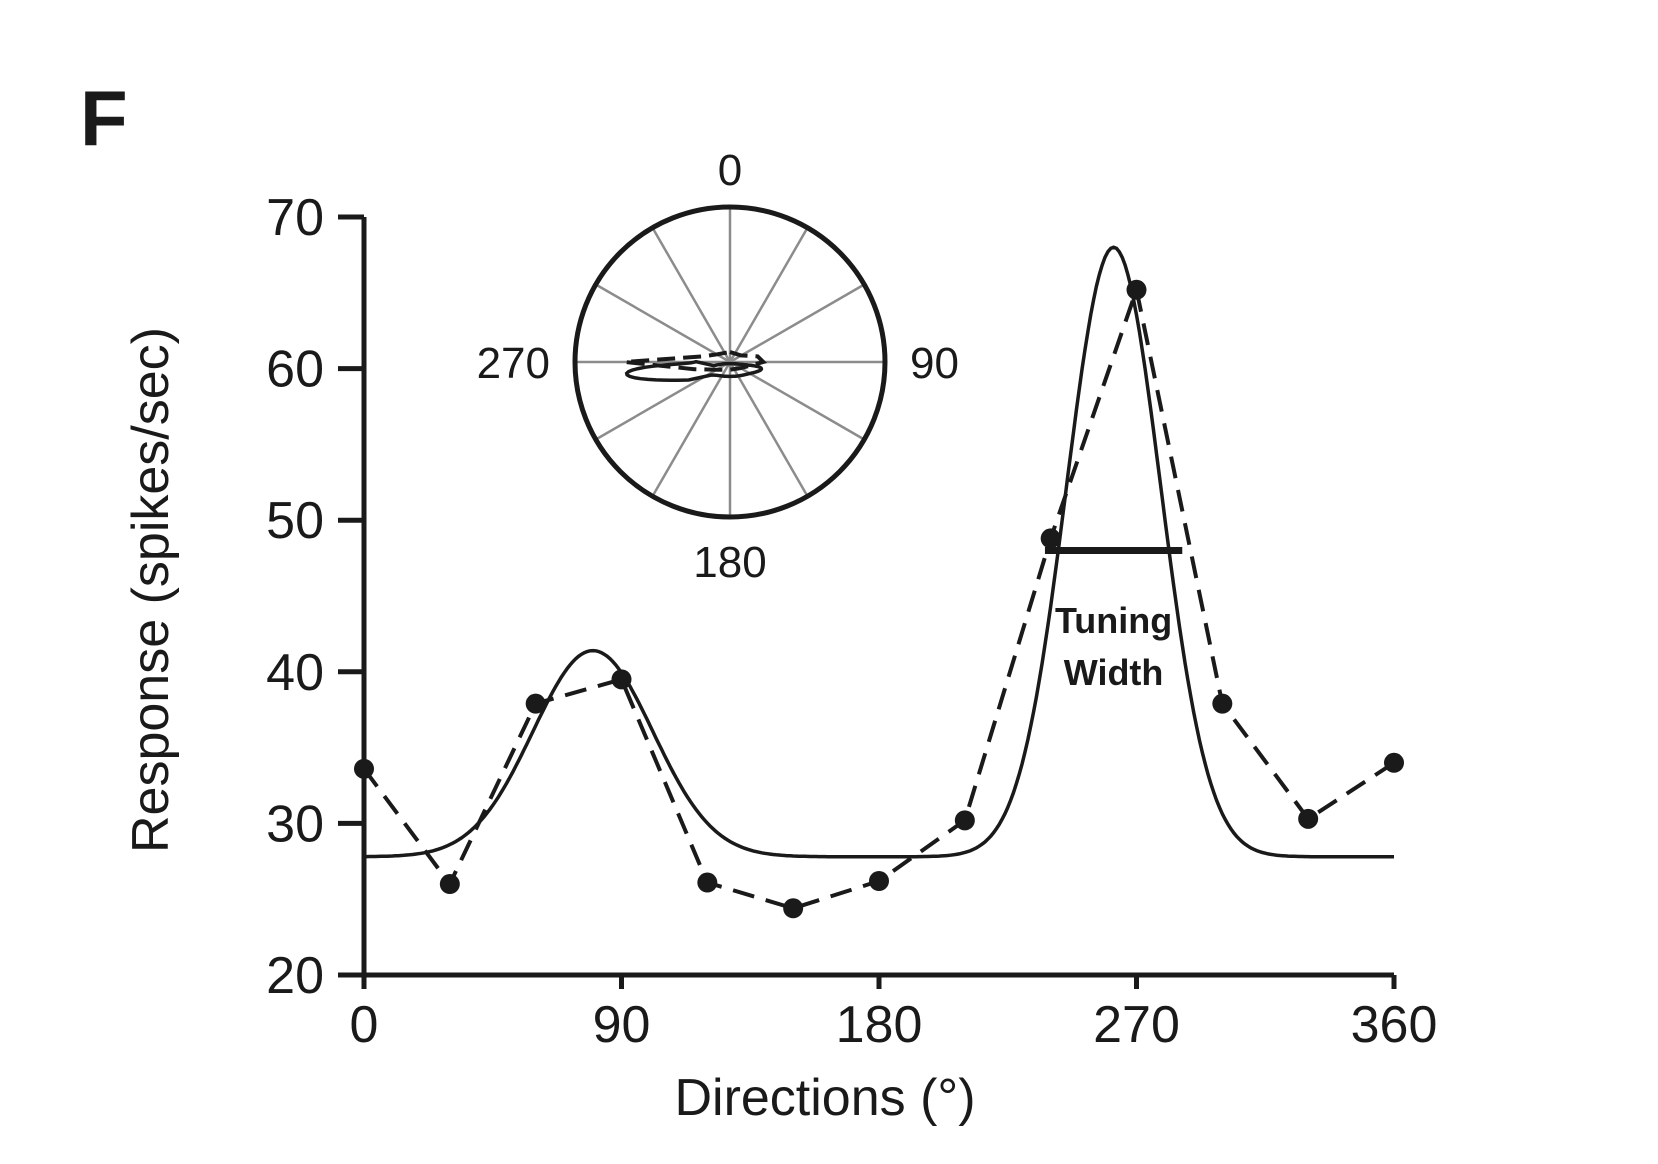 This screenshot has width=1658, height=1164. I want to click on tuning-width-annotation: Tuning Width, so click(1113, 620).